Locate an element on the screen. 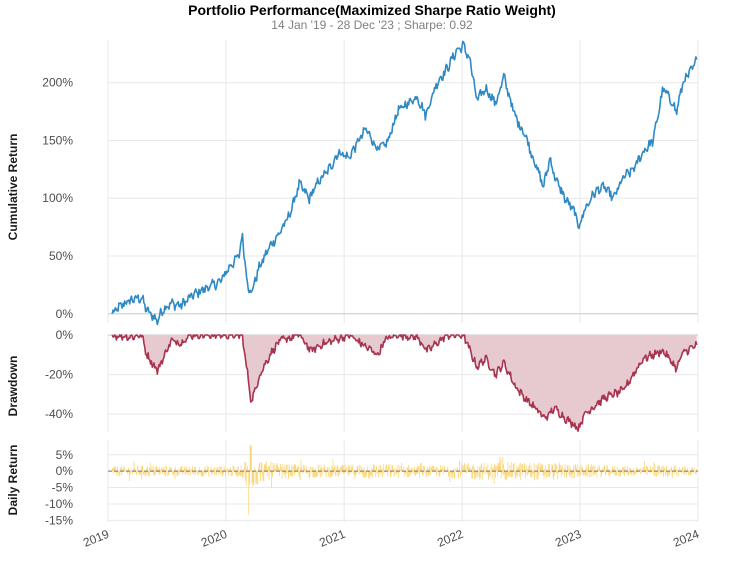  cumulative-return-tick-label-2: 100% is located at coordinates (57, 198).